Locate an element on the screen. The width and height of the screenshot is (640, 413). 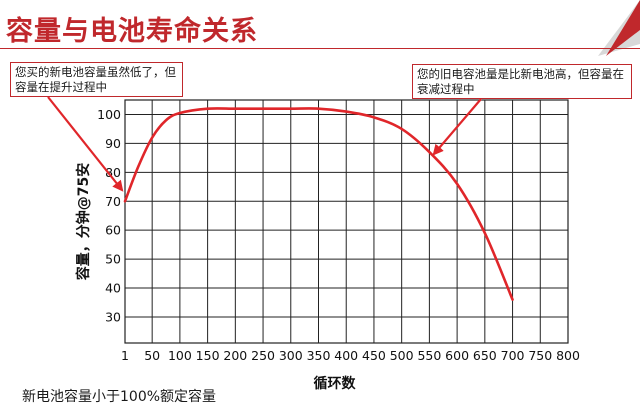
y-axis-label: 容量，分钟@75安 is located at coordinates (83, 222).